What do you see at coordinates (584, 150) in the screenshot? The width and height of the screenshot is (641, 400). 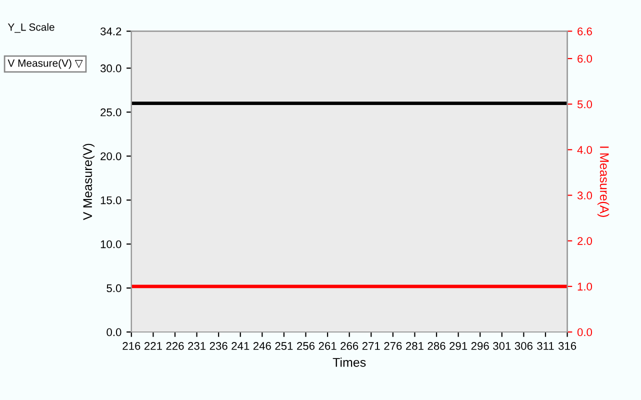 I see `y2-tick-label: 4.0` at bounding box center [584, 150].